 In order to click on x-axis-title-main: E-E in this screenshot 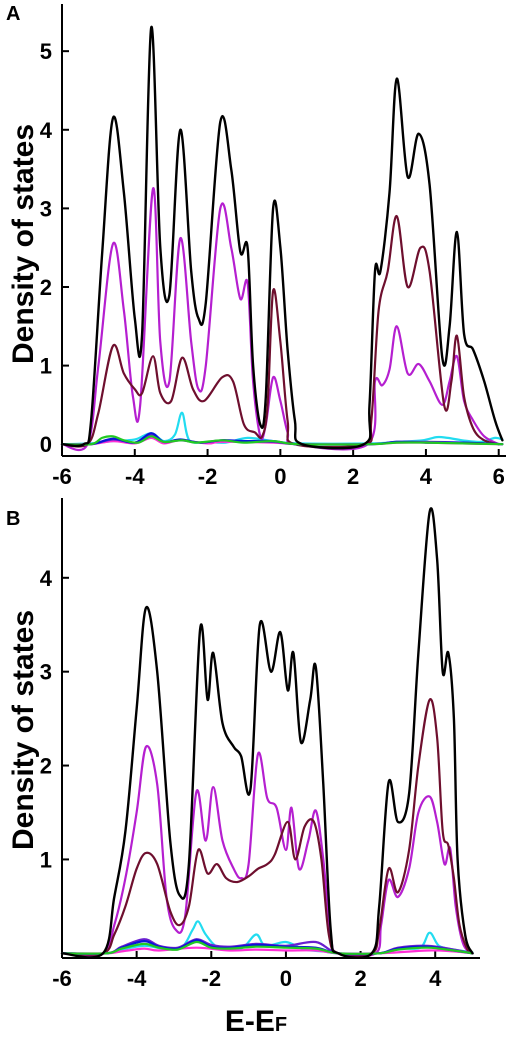, I will do `click(250, 1021)`.